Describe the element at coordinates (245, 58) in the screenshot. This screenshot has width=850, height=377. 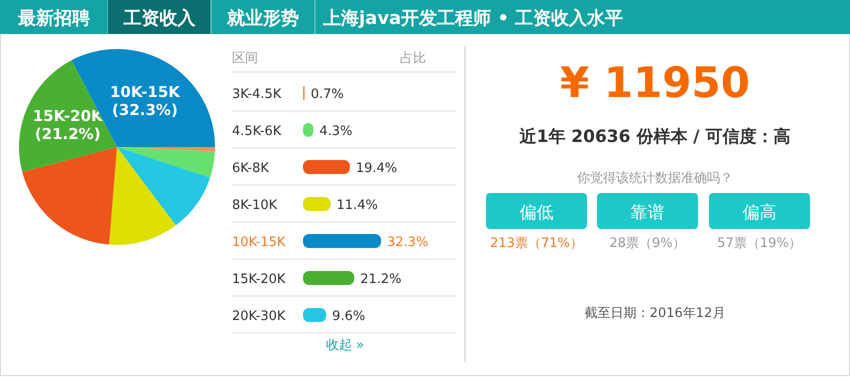
I see `text: 区间` at that location.